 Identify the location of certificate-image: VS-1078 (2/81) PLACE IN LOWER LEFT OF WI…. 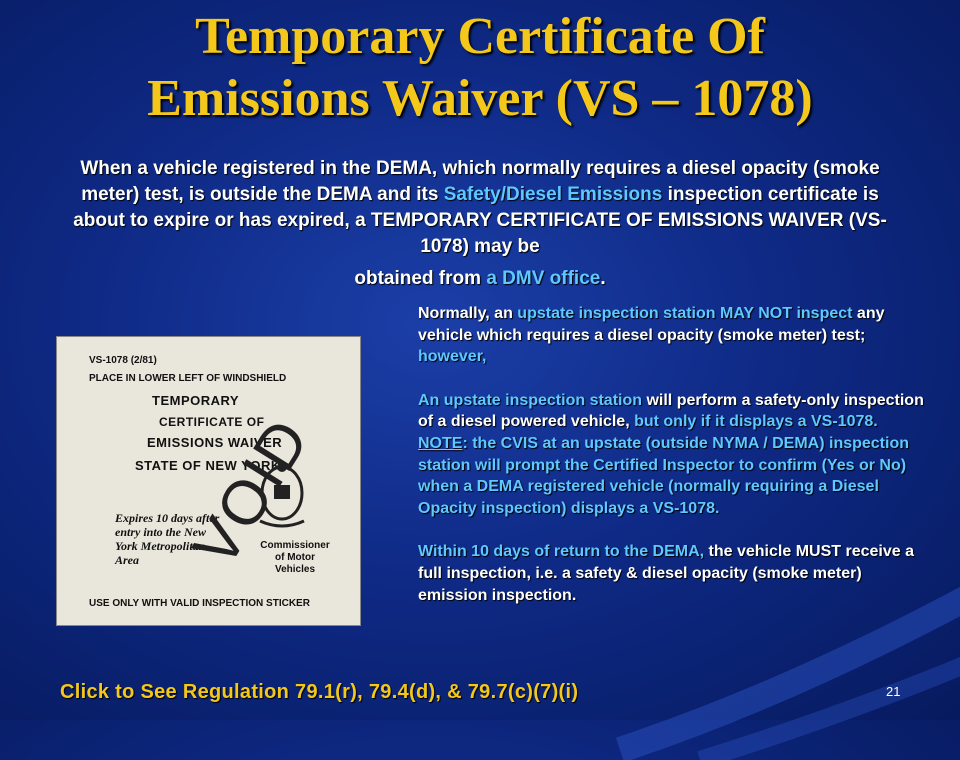
(208, 481).